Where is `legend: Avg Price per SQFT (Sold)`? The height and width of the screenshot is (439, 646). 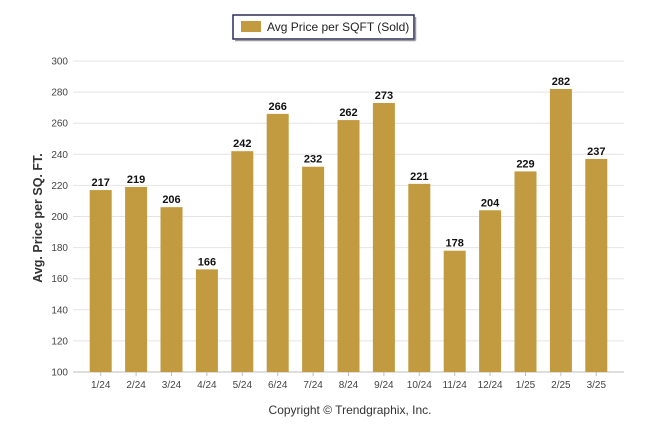 legend: Avg Price per SQFT (Sold) is located at coordinates (324, 28).